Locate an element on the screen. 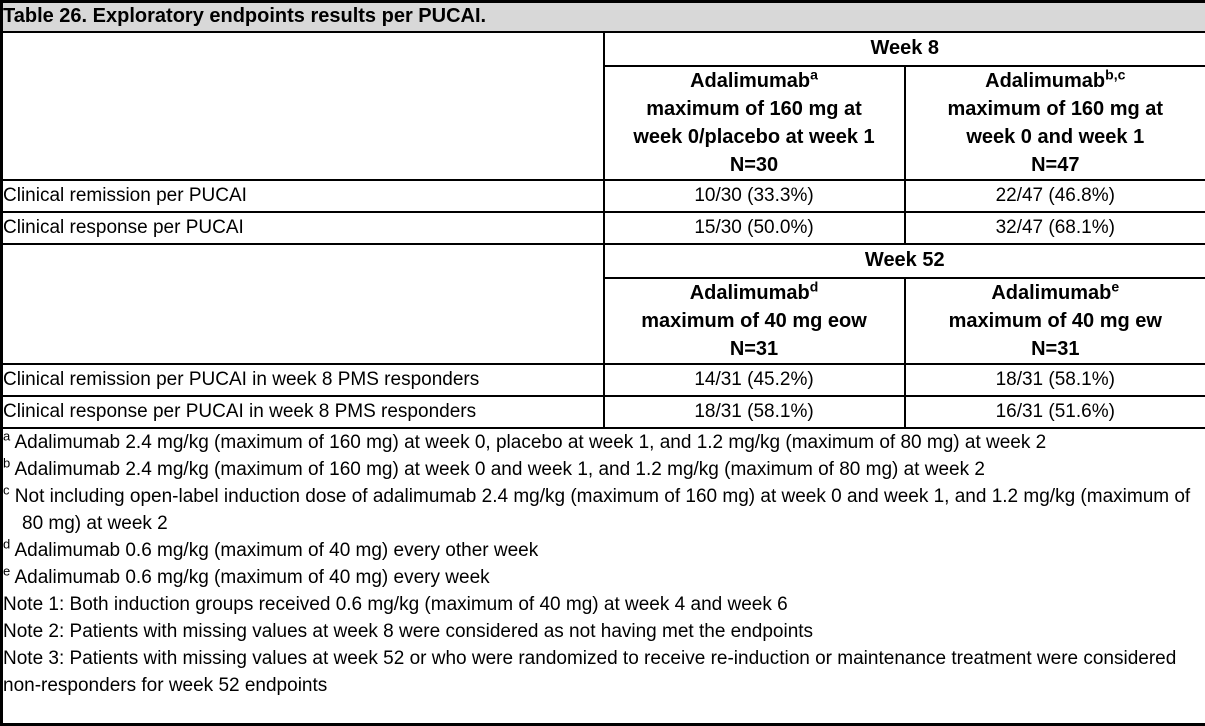 This screenshot has height=726, width=1205. arm-schedule-line: week 0 and week 1 is located at coordinates (1055, 136).